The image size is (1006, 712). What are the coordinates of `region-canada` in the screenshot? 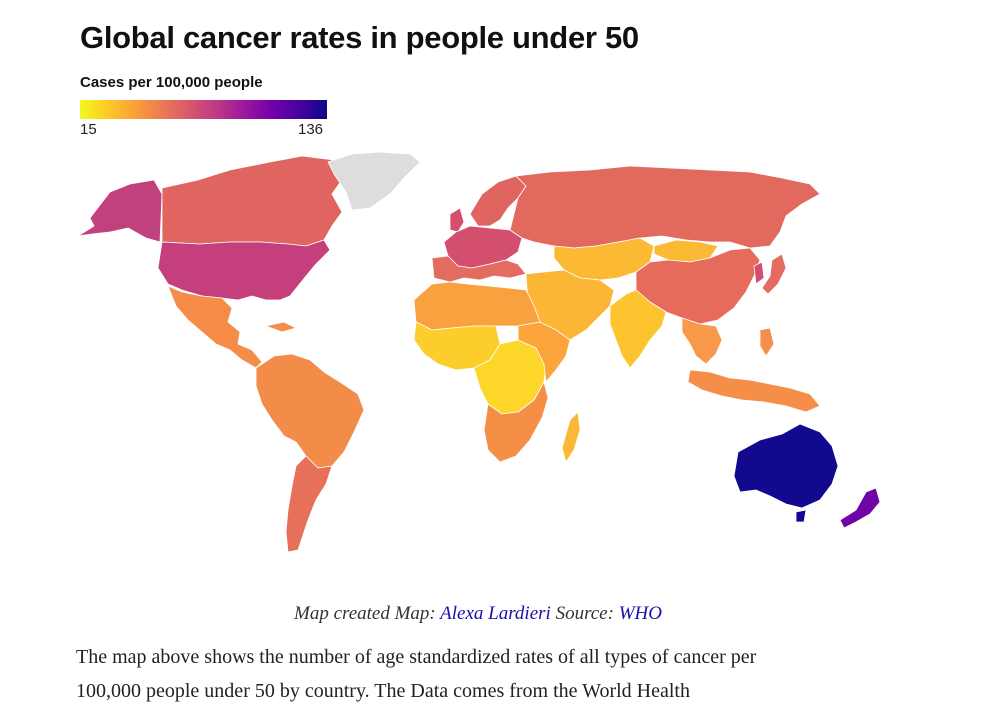 It's located at (254, 201).